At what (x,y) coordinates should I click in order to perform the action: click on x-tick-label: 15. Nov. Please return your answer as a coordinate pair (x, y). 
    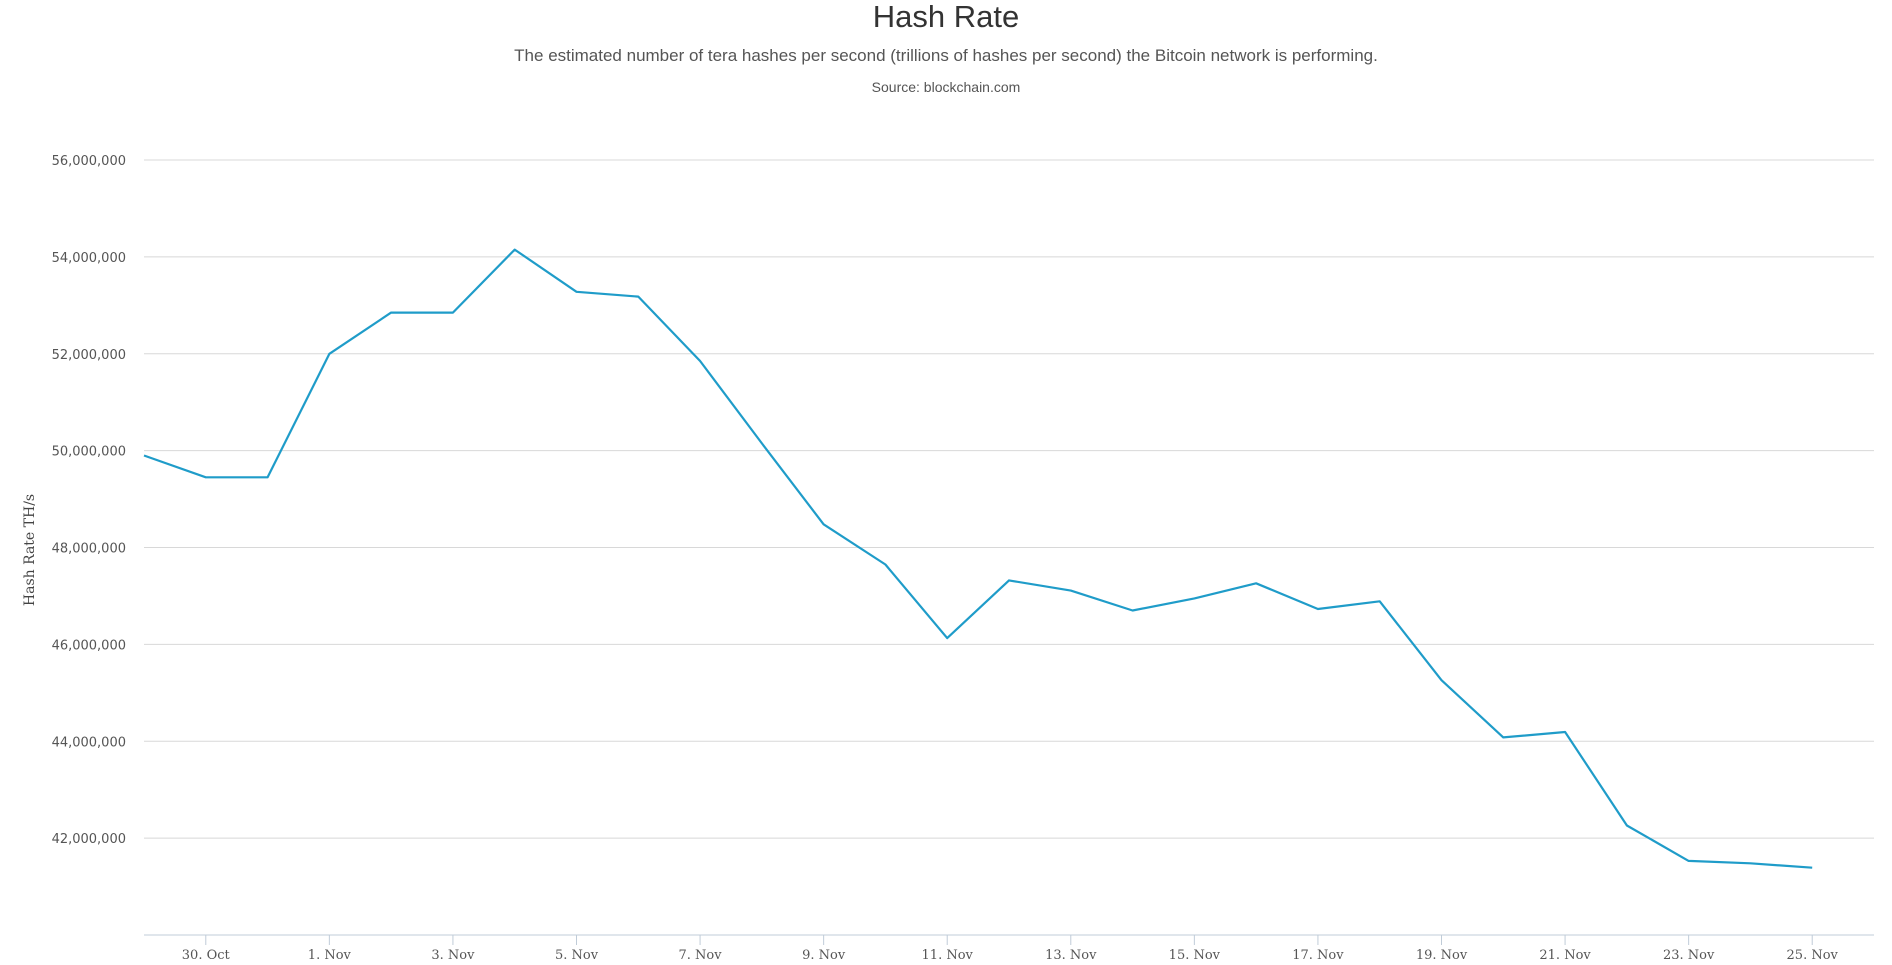
    Looking at the image, I should click on (1195, 955).